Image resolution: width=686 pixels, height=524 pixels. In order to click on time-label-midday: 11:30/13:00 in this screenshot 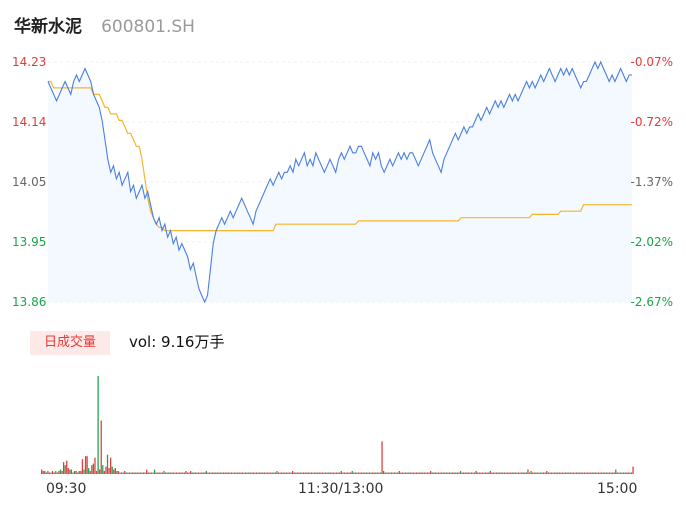, I will do `click(341, 489)`.